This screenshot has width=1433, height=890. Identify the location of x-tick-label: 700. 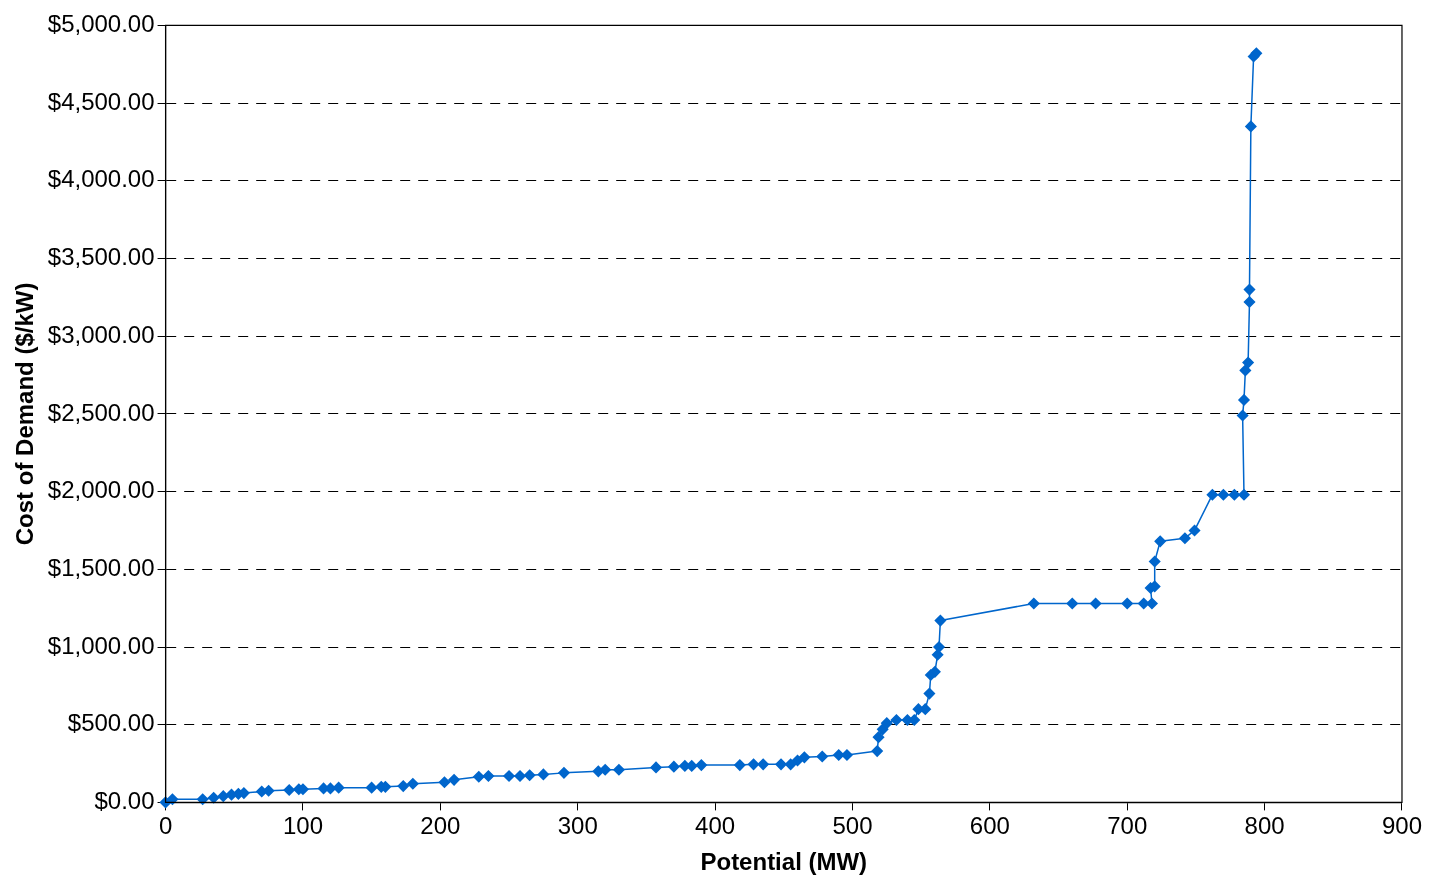
(1127, 826).